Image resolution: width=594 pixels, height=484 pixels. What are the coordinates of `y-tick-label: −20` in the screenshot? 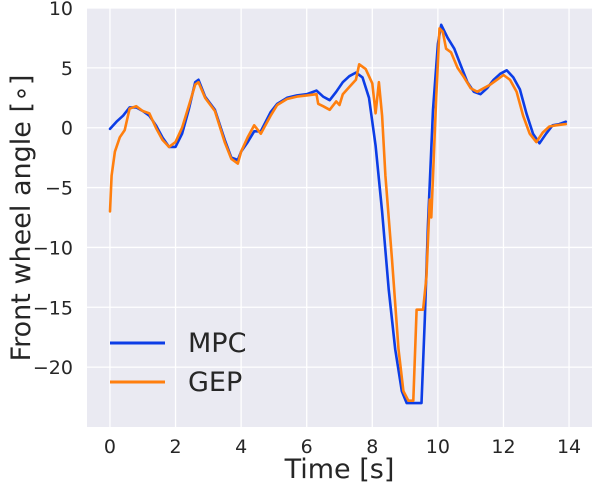 It's located at (53, 368).